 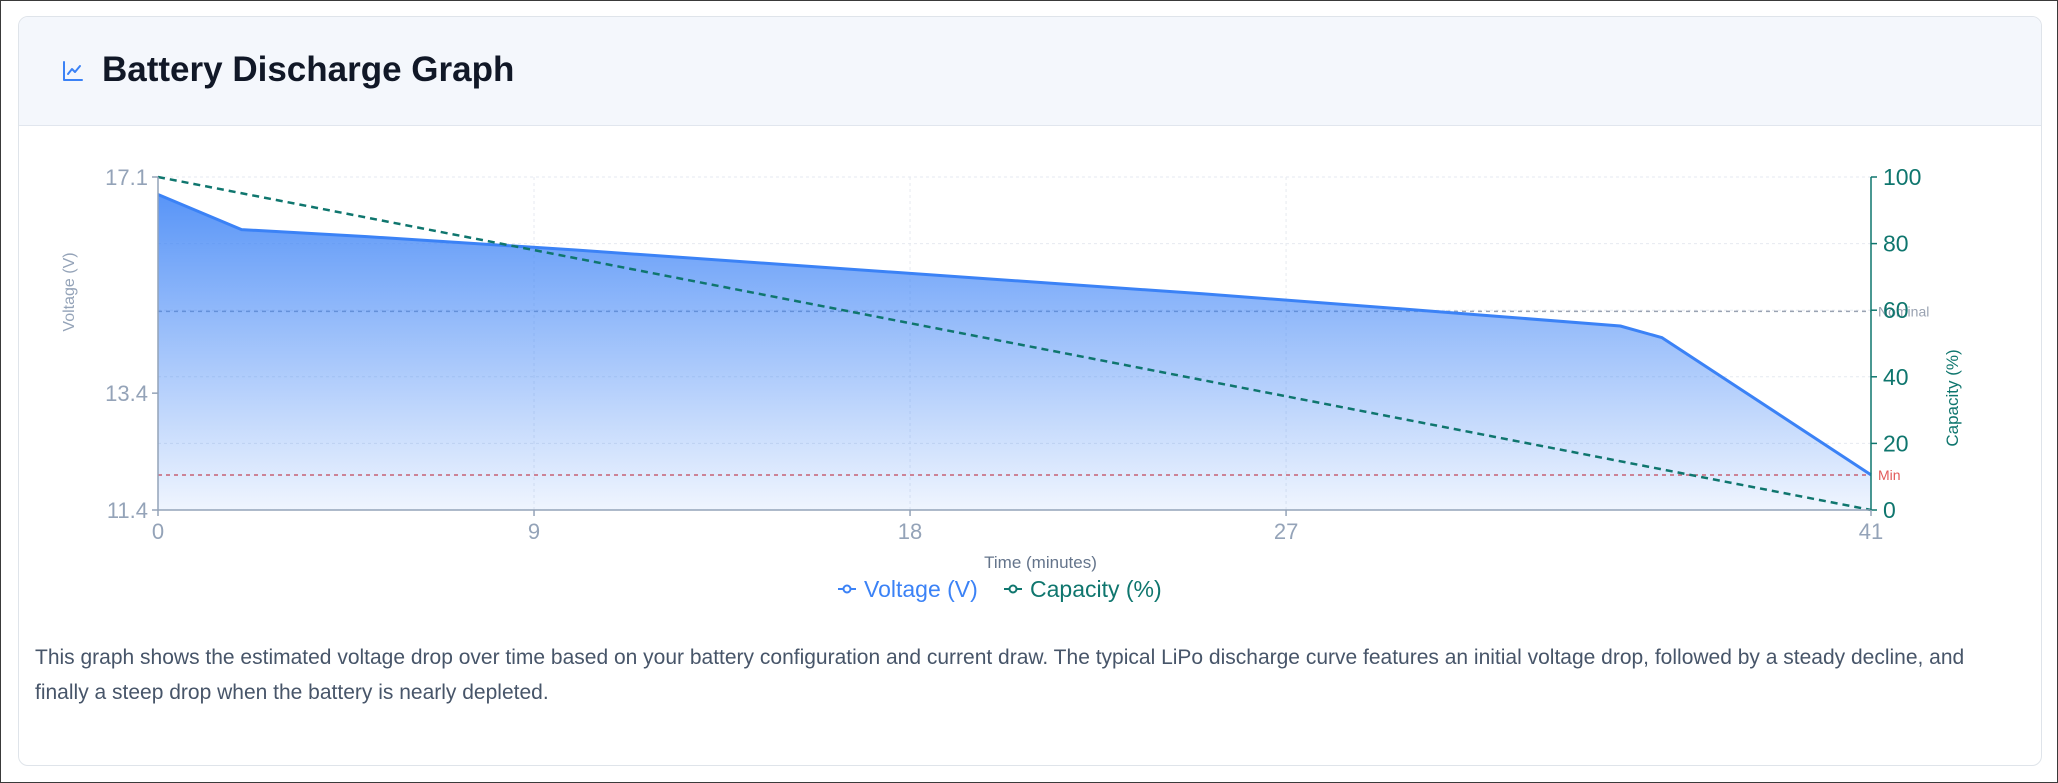 I want to click on y2-tick-label: 80, so click(x=1896, y=244).